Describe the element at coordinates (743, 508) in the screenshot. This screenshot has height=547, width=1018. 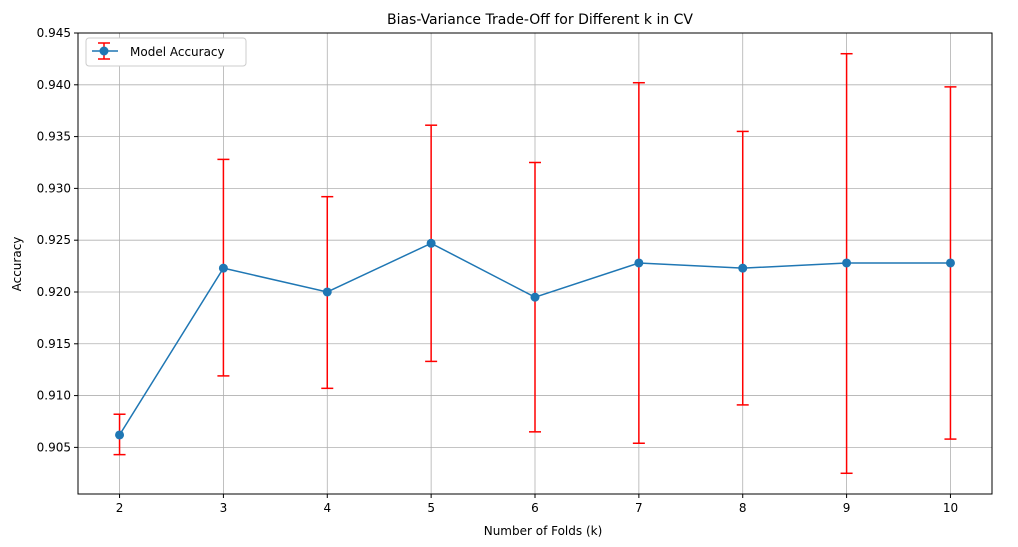
I see `x-tick-label: 8` at that location.